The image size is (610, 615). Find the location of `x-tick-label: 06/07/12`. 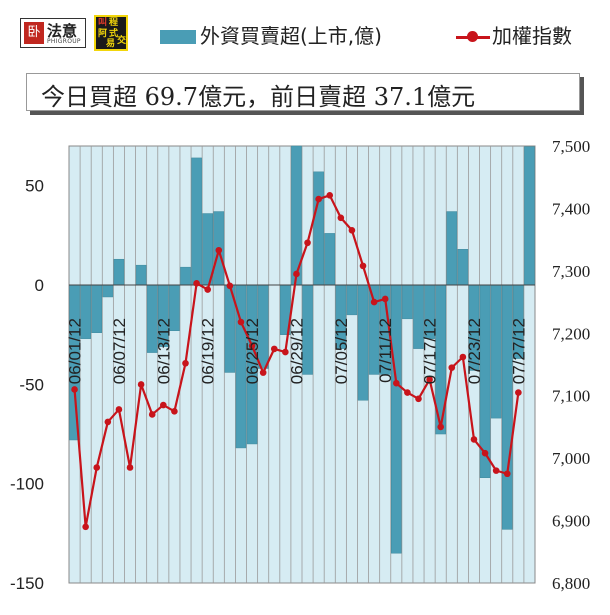

x-tick-label: 06/07/12 is located at coordinates (119, 351).